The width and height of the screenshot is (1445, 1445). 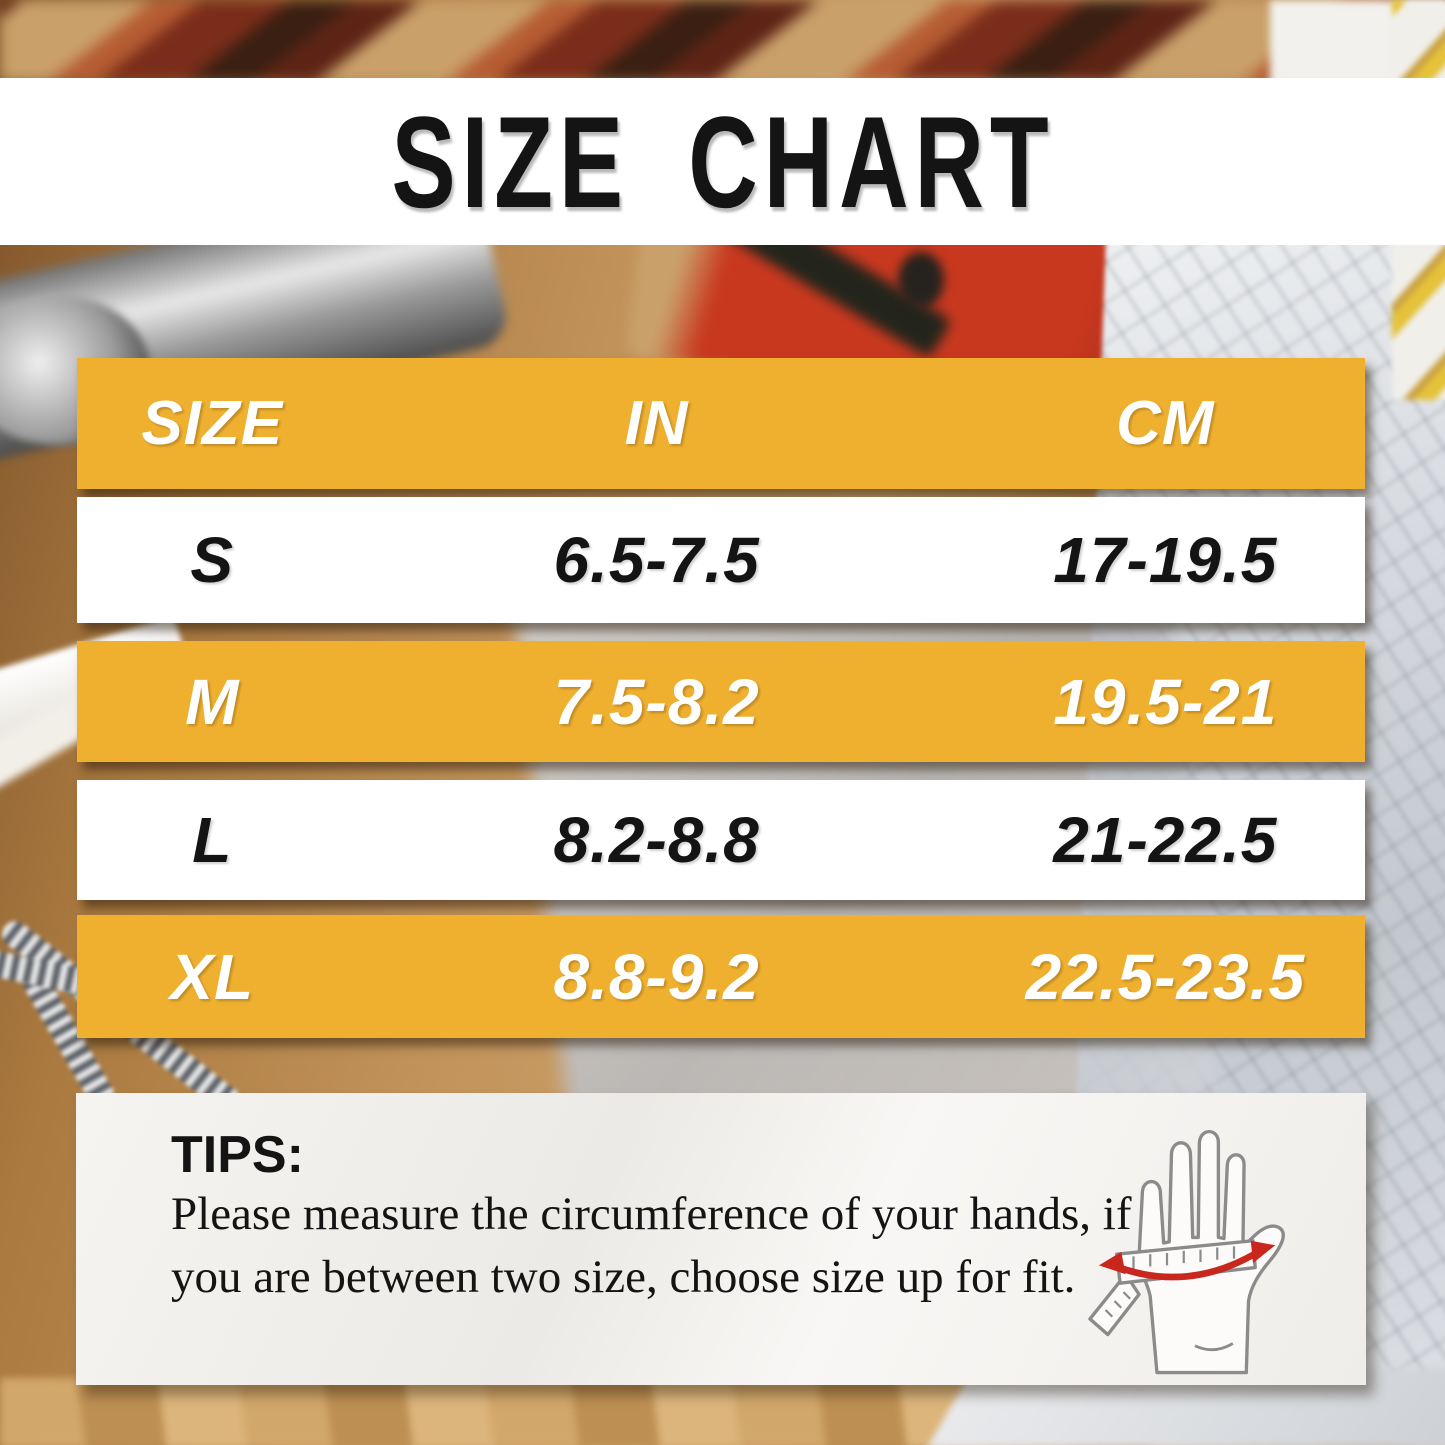 What do you see at coordinates (721, 423) in the screenshot?
I see `table-header-row: SIZE IN CM` at bounding box center [721, 423].